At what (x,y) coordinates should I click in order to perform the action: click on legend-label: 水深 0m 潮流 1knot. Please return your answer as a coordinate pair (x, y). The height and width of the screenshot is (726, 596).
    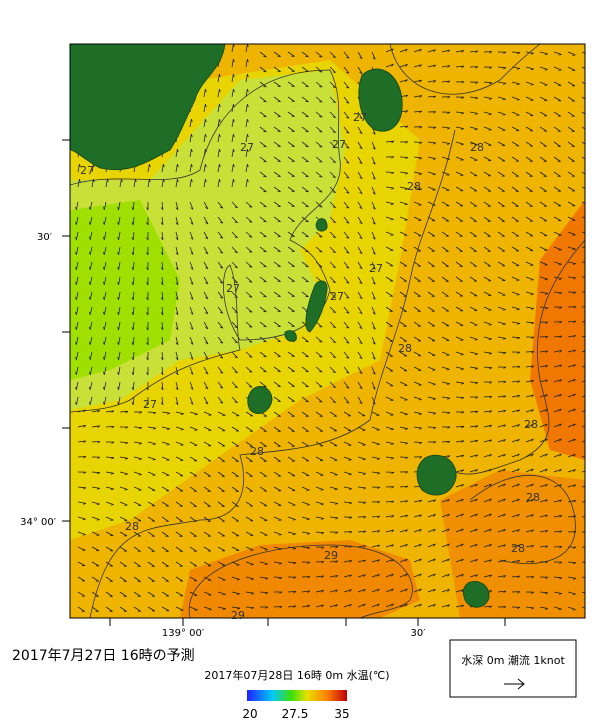
    Looking at the image, I should click on (513, 660).